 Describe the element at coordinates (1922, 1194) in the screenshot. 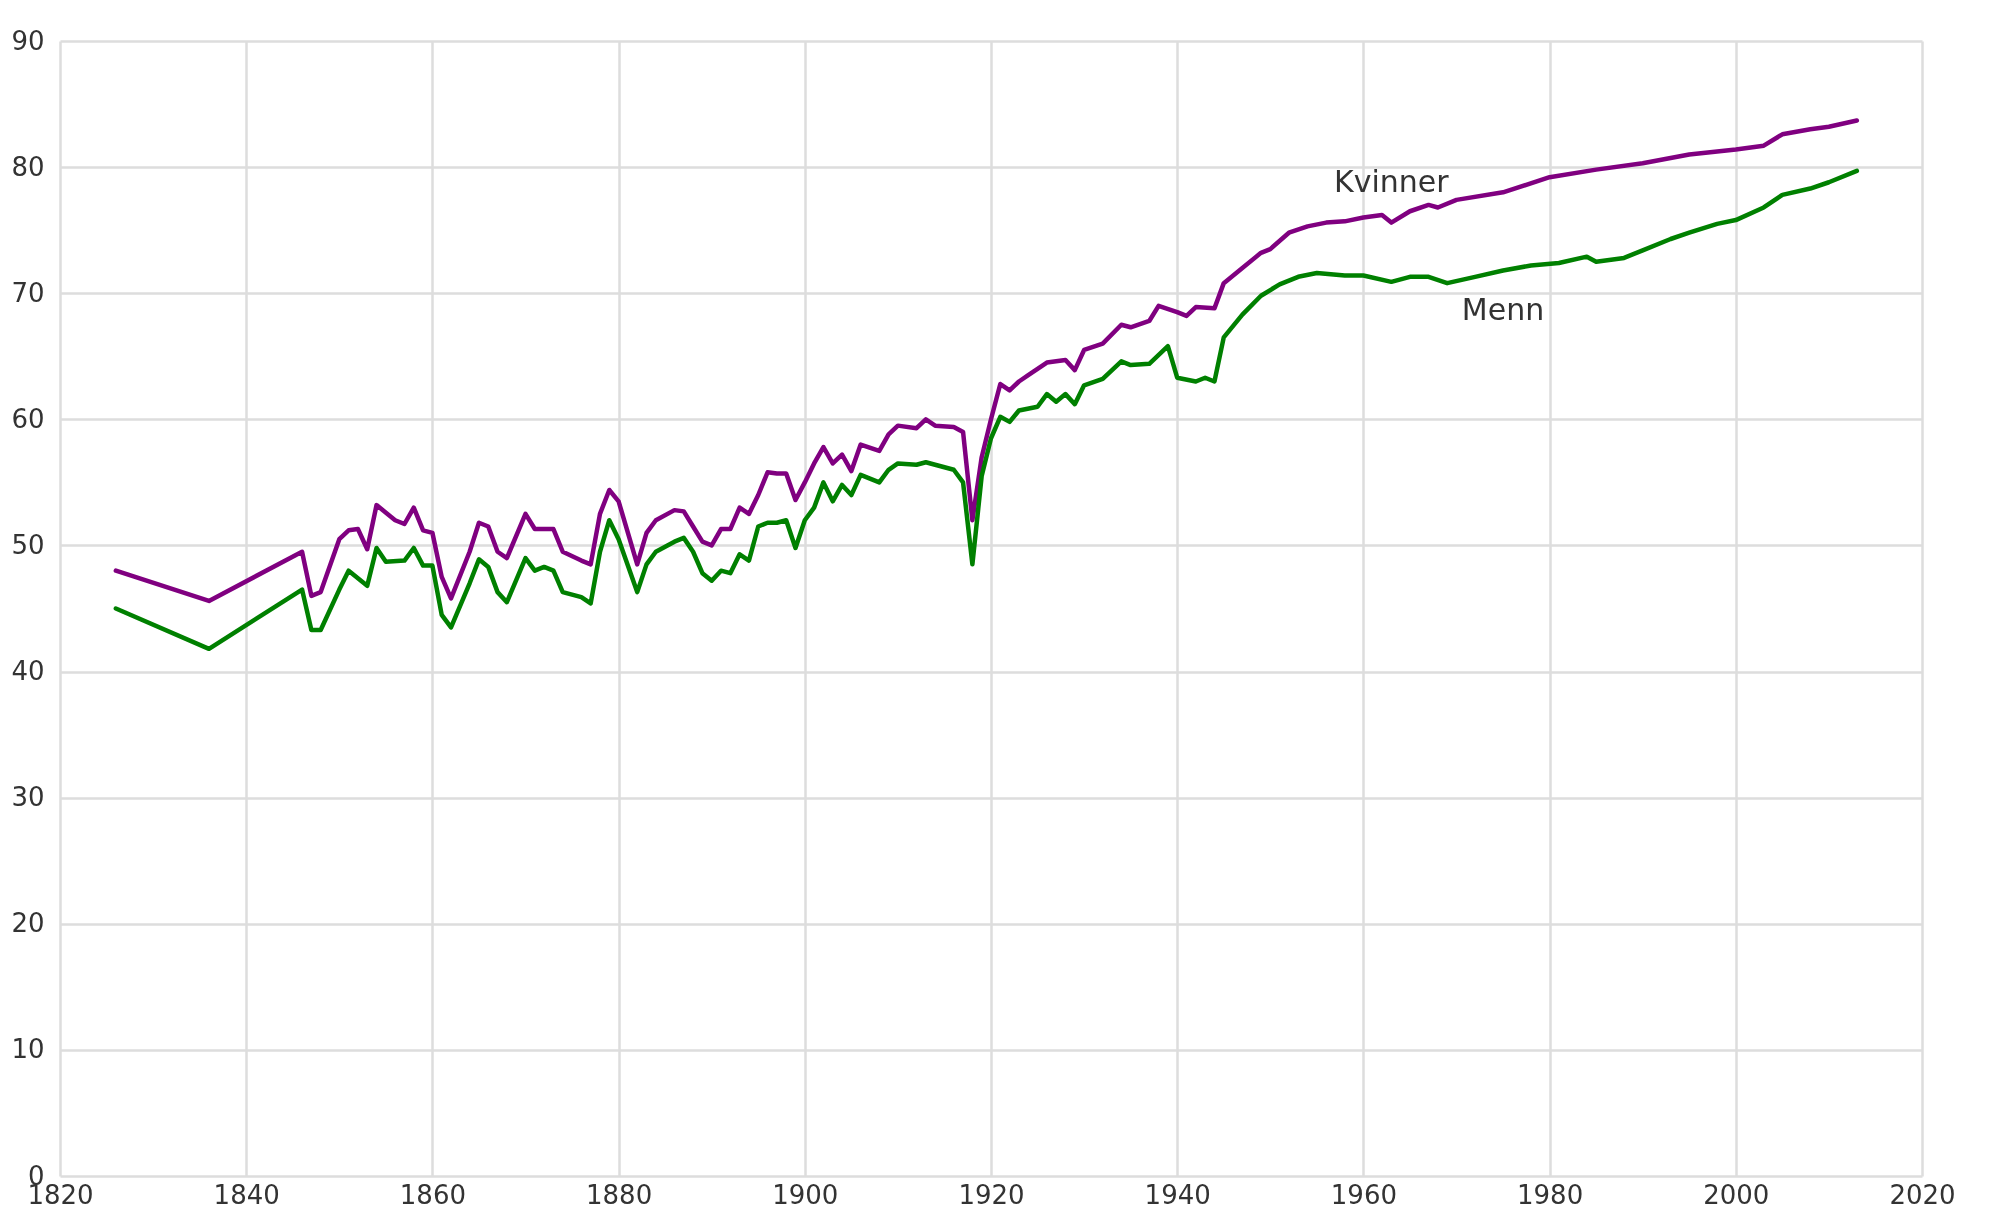

I see `x-tick-label: 2020` at that location.